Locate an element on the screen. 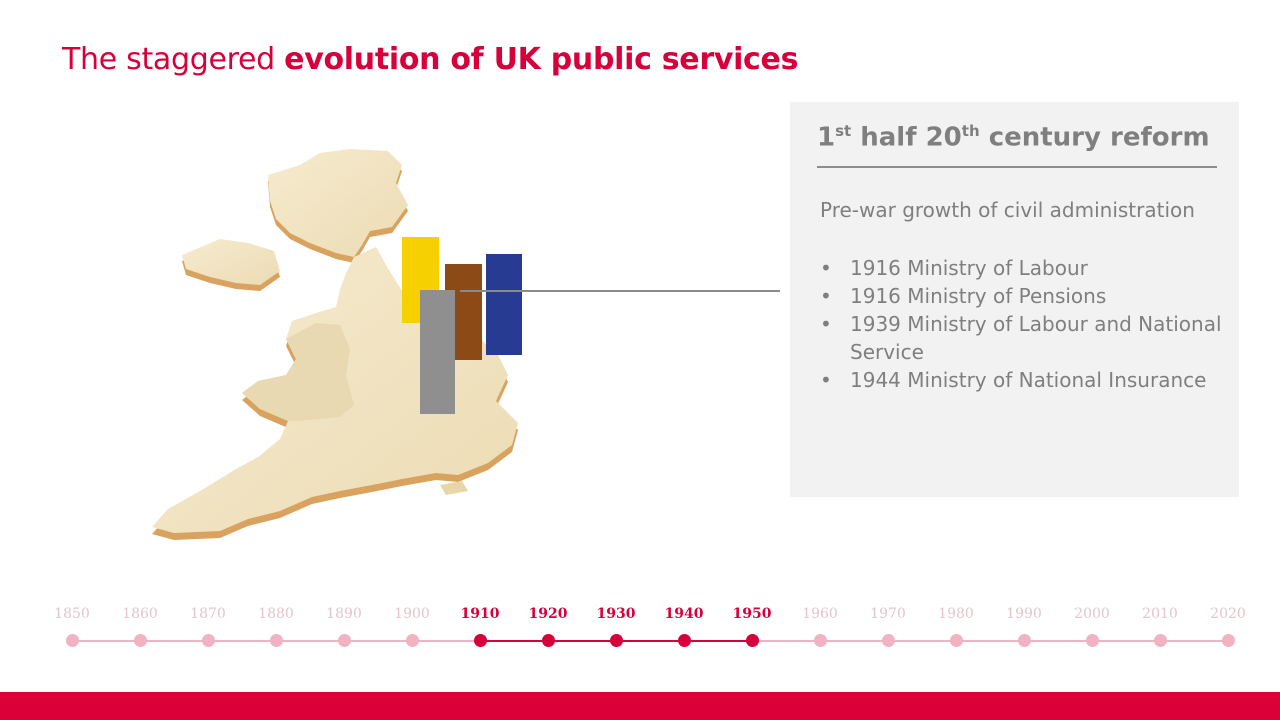 This screenshot has height=720, width=1280. timeline-year-label: 1900 is located at coordinates (412, 614).